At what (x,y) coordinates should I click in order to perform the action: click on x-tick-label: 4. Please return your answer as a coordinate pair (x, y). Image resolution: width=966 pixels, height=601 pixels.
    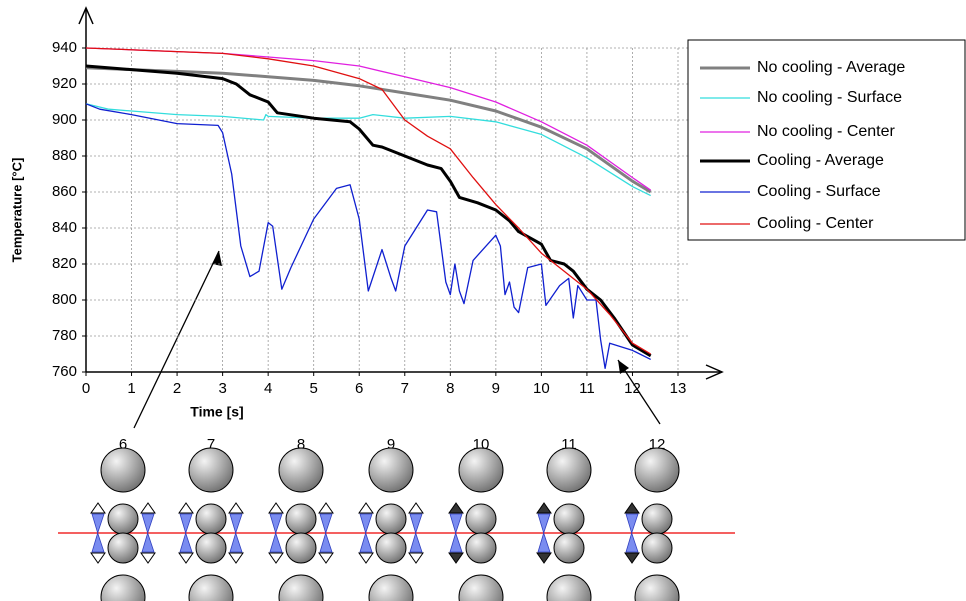
    Looking at the image, I should click on (268, 388).